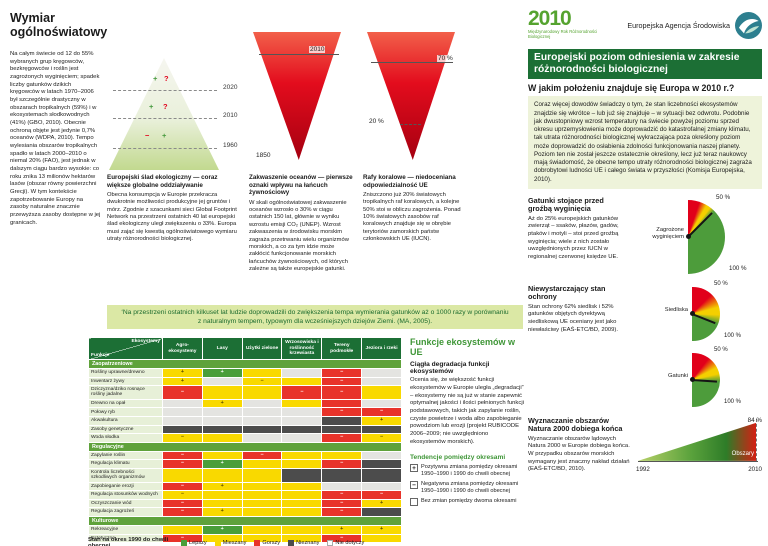  What do you see at coordinates (125, 529) in the screenshot?
I see `function-label: Rekreacyjne` at bounding box center [125, 529].